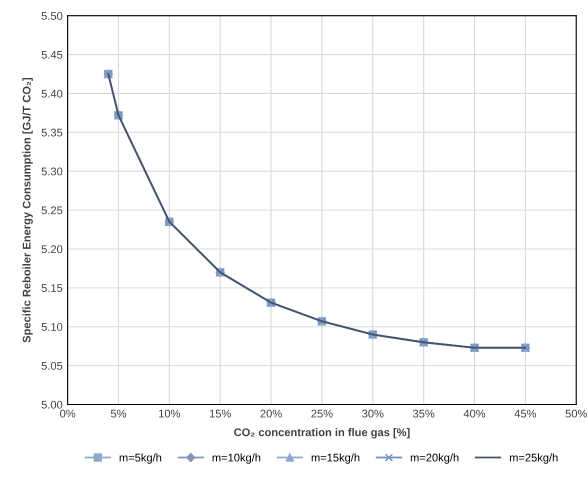 The height and width of the screenshot is (477, 588). What do you see at coordinates (322, 414) in the screenshot?
I see `x-tick-label: 25%` at bounding box center [322, 414].